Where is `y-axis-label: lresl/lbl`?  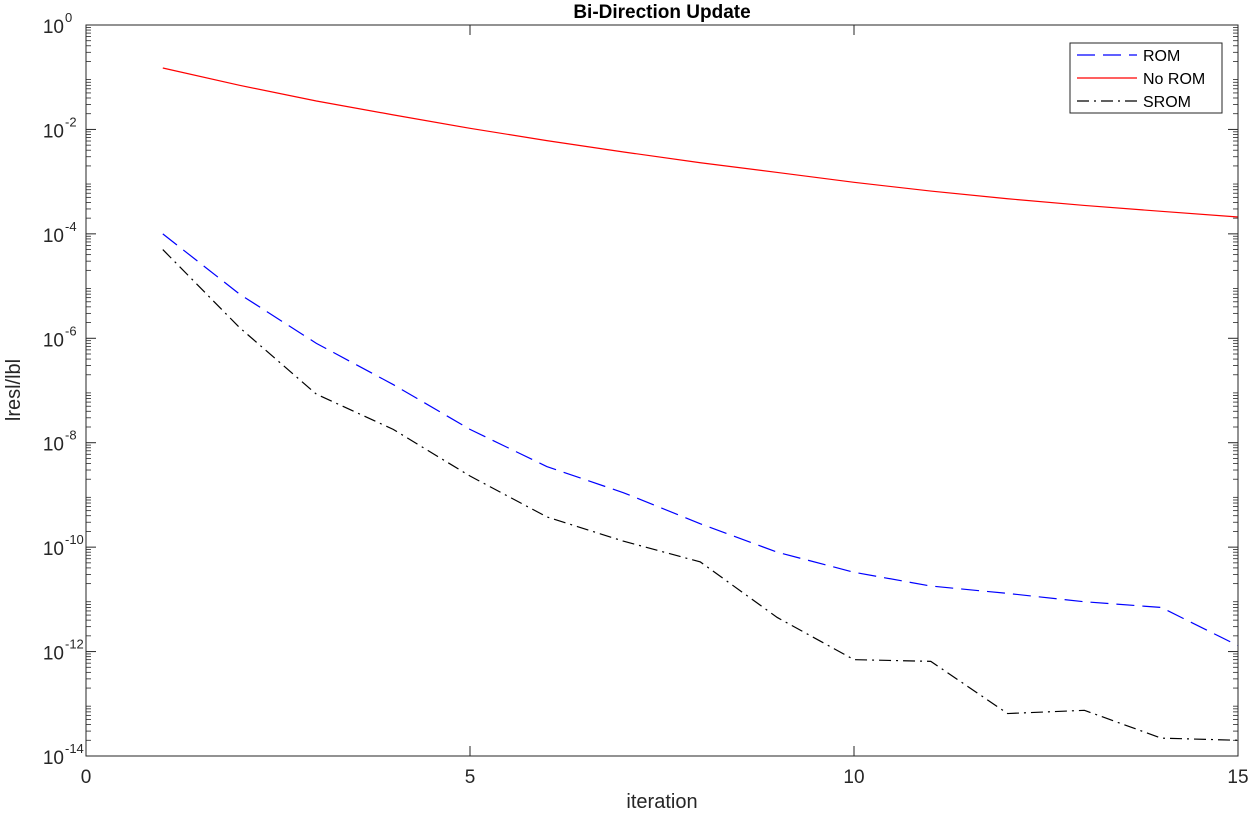
y-axis-label: lresl/lbl is located at coordinates (14, 390).